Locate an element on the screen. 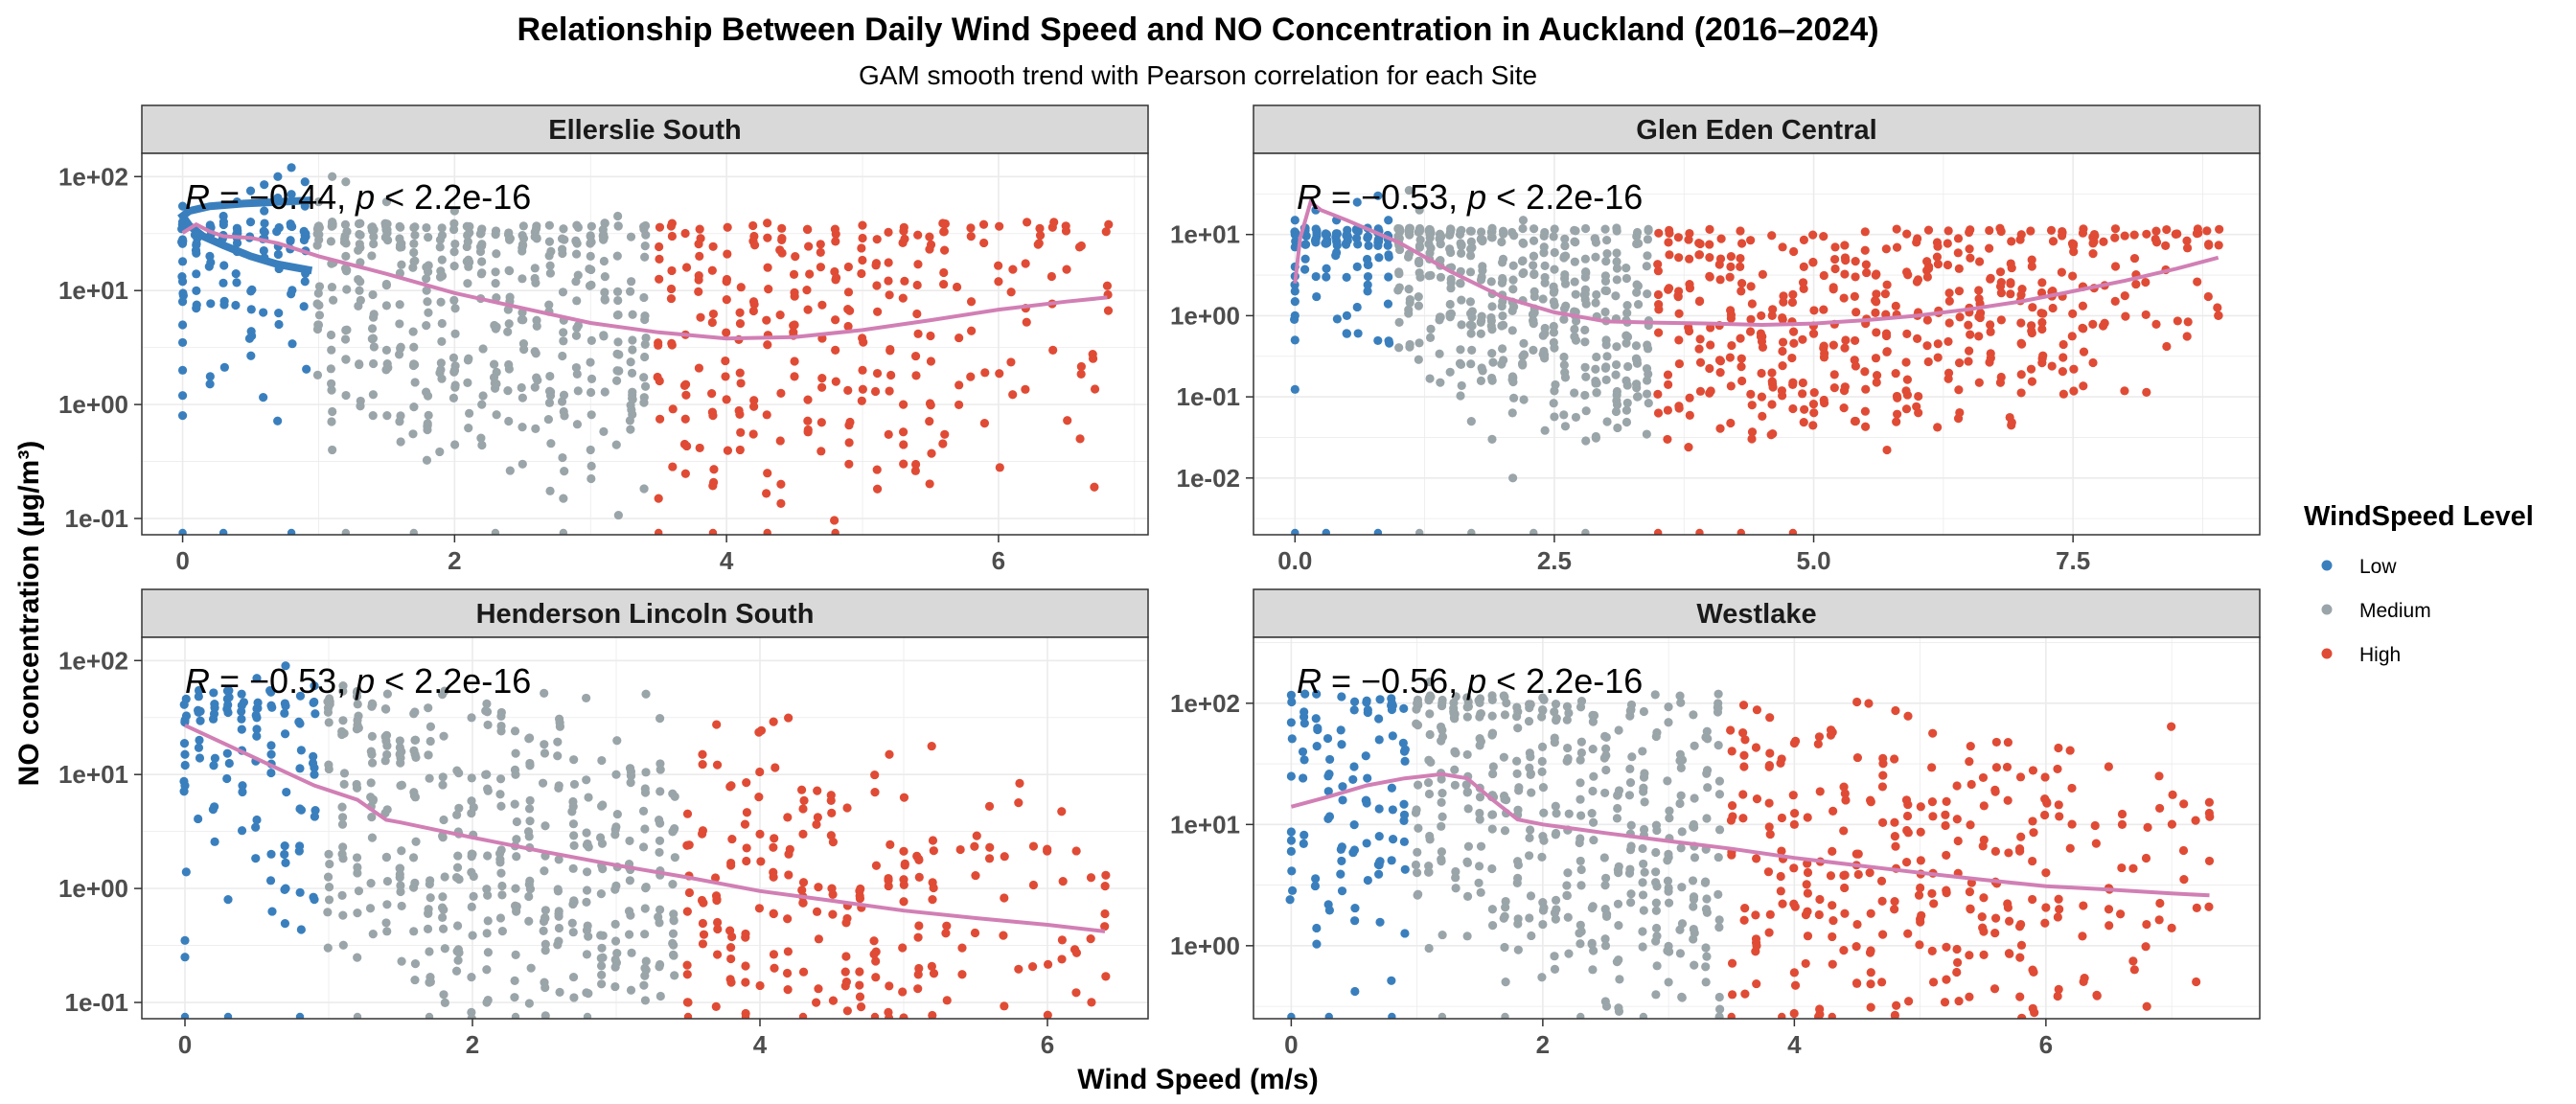  y-tick-label: 1e-01 is located at coordinates (97, 518).